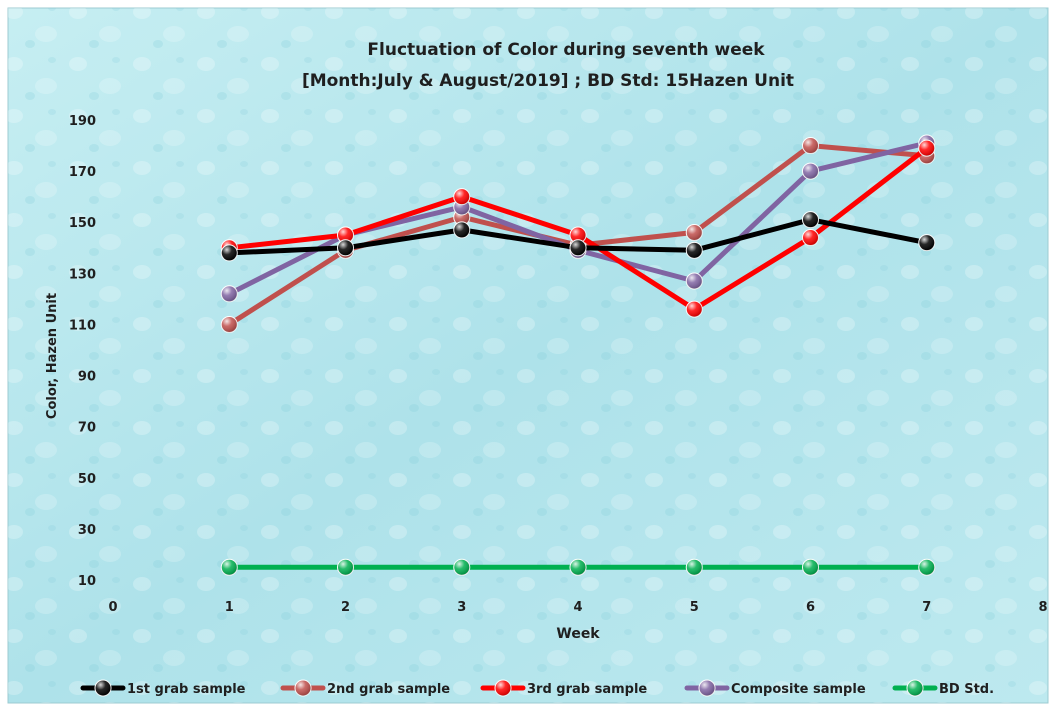 Image resolution: width=1056 pixels, height=715 pixels. Describe the element at coordinates (578, 634) in the screenshot. I see `x-axis-label: Week` at that location.